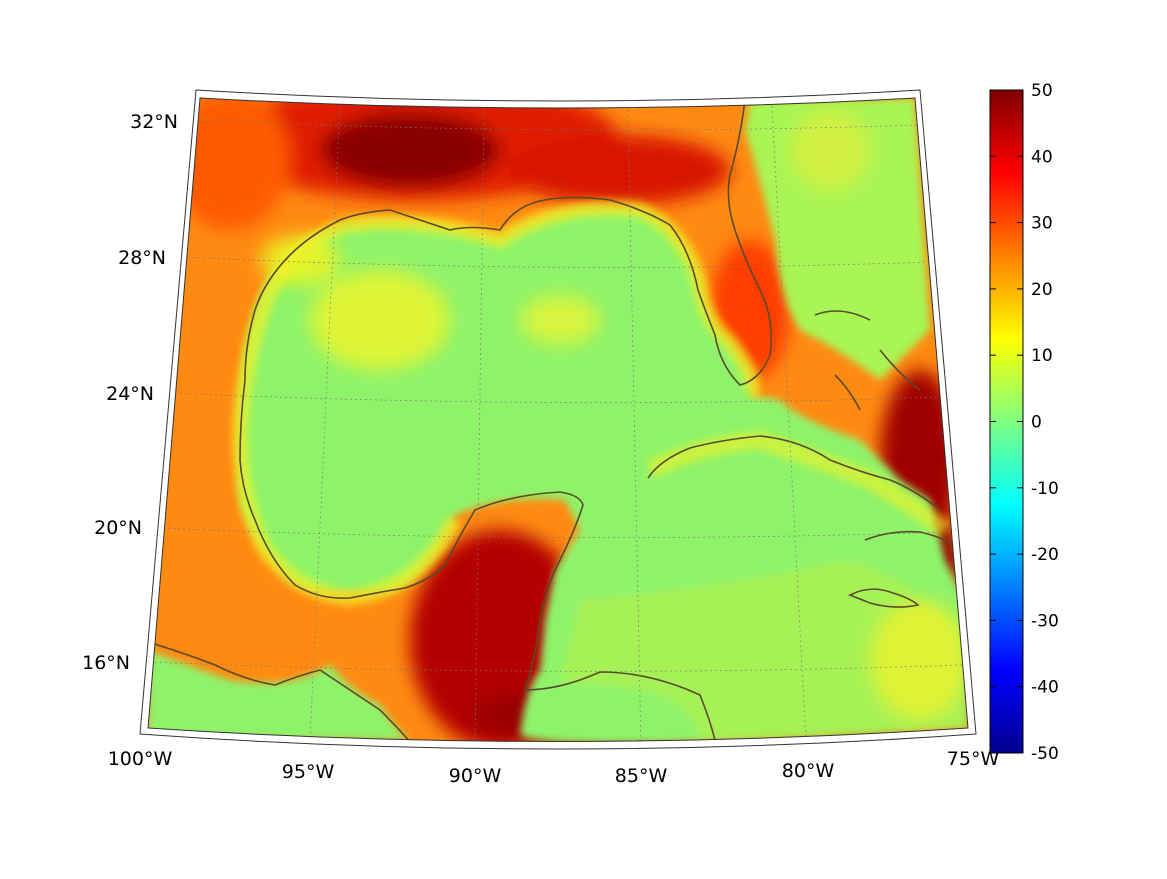  I want to click on lat-label-24: 24°N, so click(130, 394).